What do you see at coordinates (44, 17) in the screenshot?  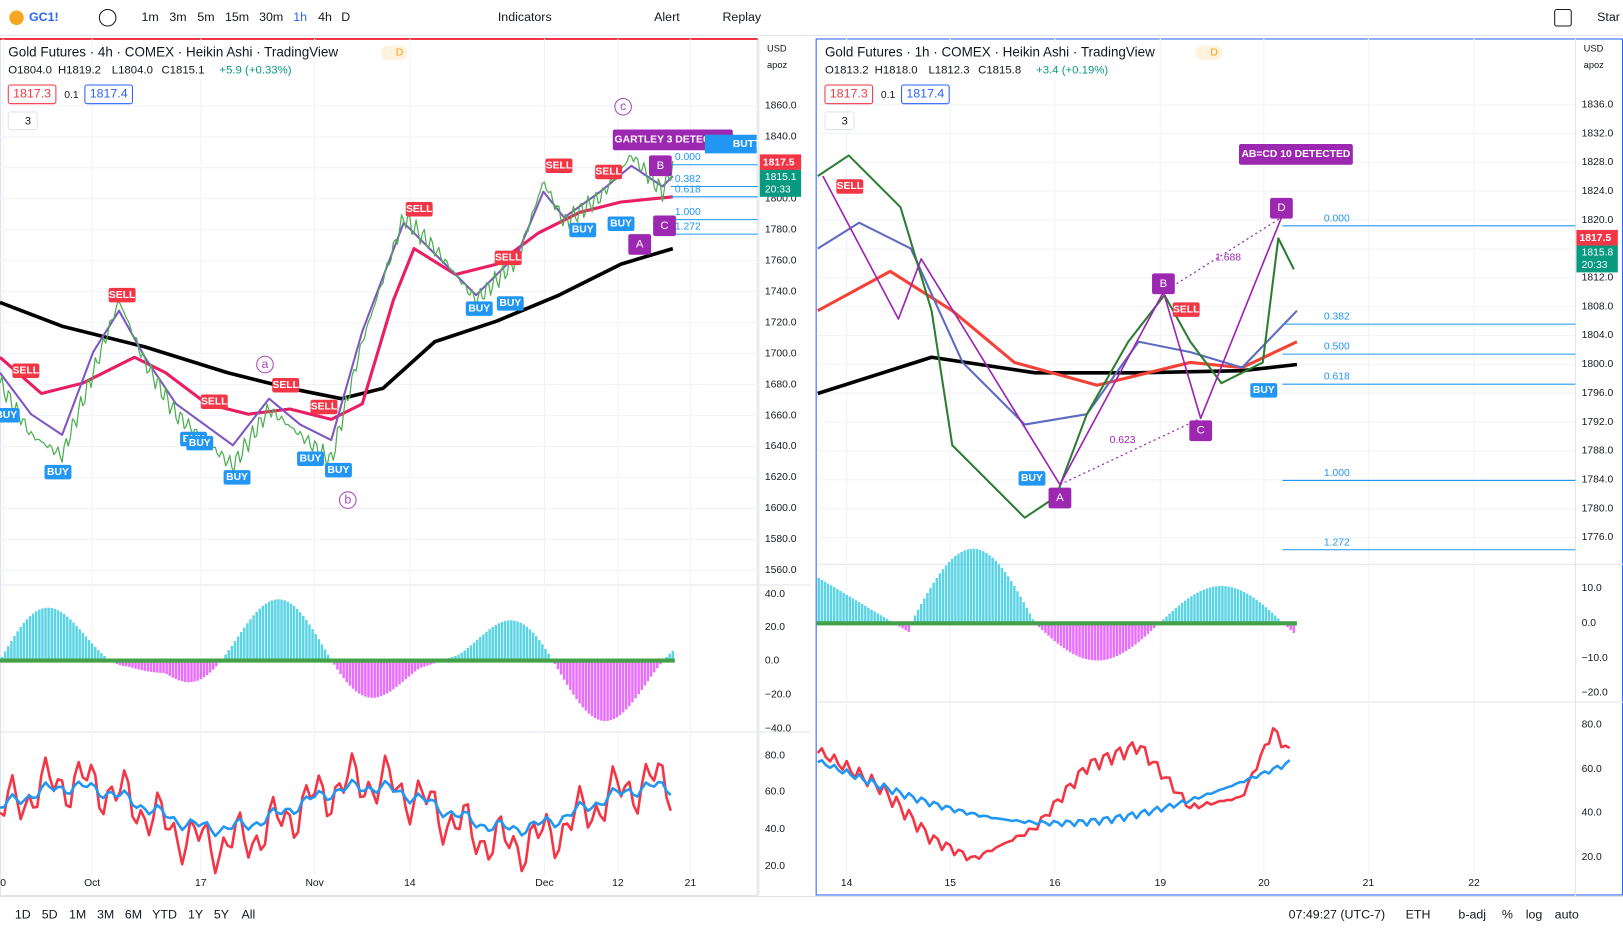 I see `symbol: GC1!` at bounding box center [44, 17].